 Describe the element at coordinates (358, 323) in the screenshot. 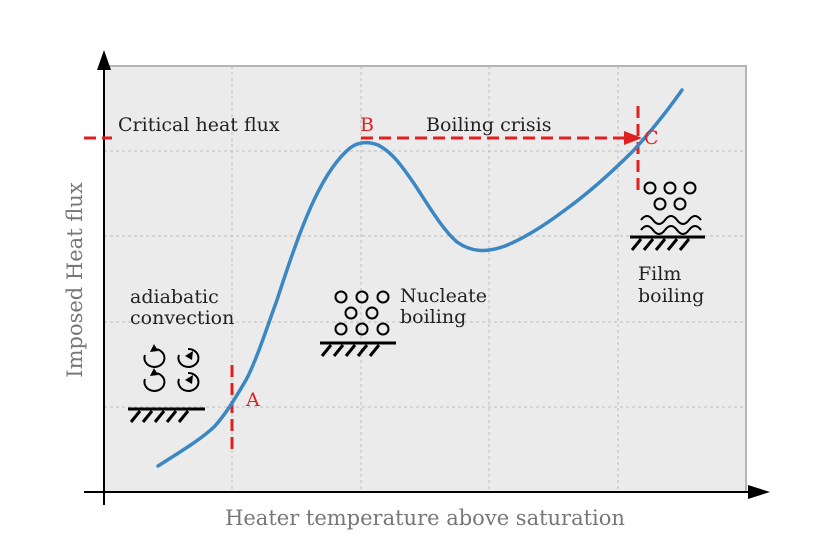

I see `nucleate-bubbles-icon` at that location.